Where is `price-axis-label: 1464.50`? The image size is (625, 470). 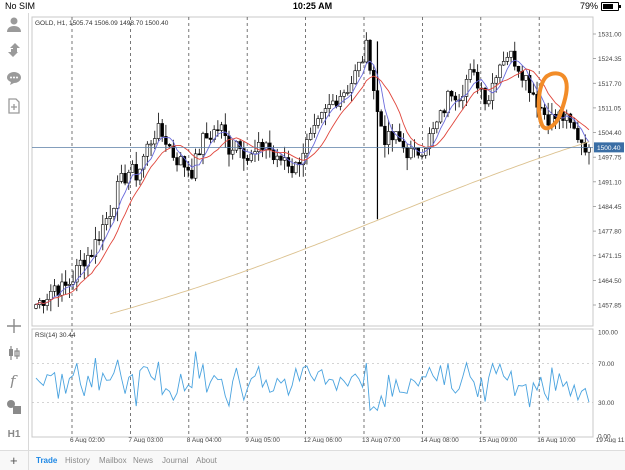 price-axis-label: 1464.50 is located at coordinates (610, 281).